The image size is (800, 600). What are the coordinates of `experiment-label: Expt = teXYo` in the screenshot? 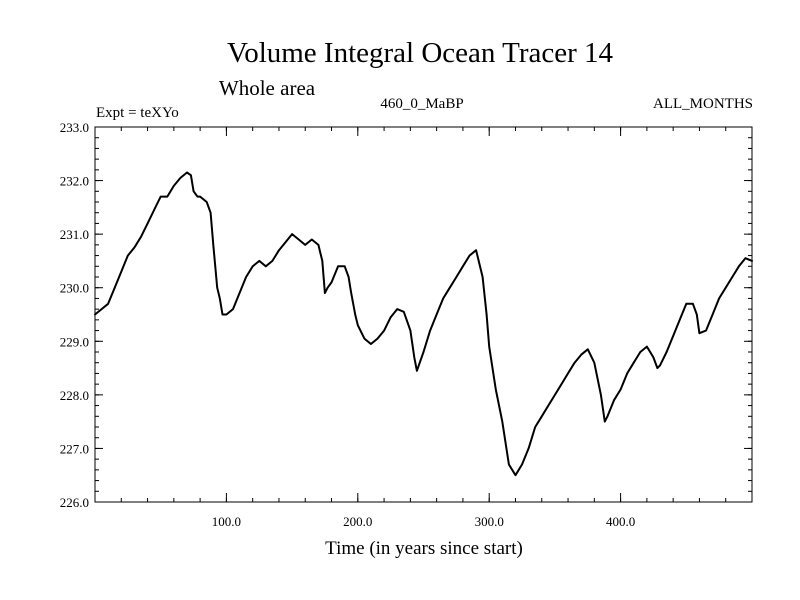 It's located at (137, 113).